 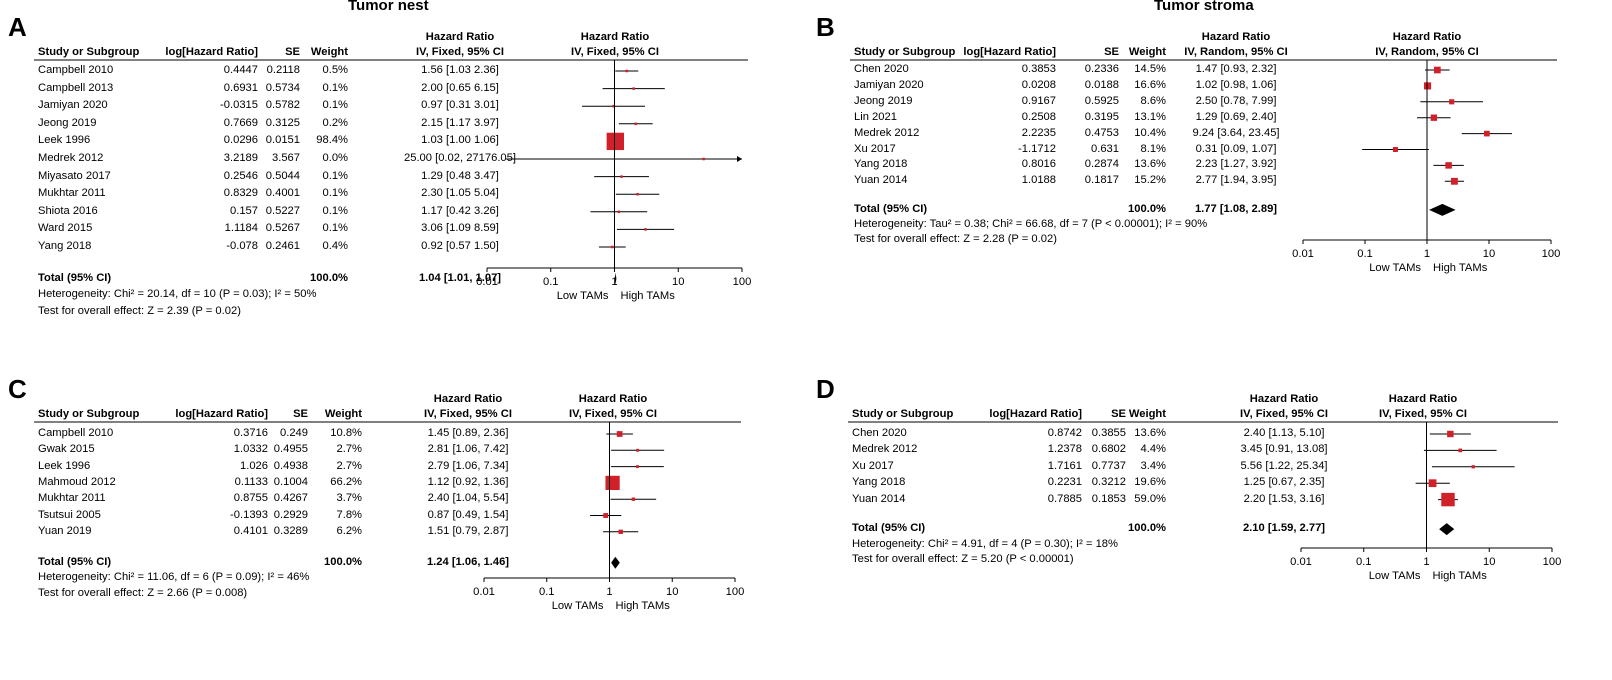 What do you see at coordinates (282, 193) in the screenshot?
I see `study-se: 0.4001` at bounding box center [282, 193].